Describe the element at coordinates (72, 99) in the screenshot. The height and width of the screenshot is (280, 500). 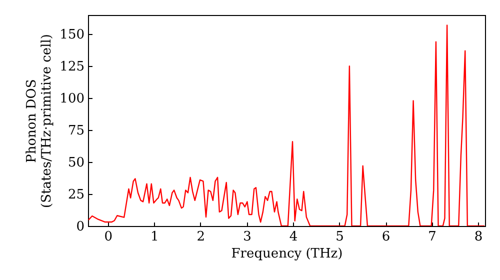
I see `y-tick-label: 100` at that location.